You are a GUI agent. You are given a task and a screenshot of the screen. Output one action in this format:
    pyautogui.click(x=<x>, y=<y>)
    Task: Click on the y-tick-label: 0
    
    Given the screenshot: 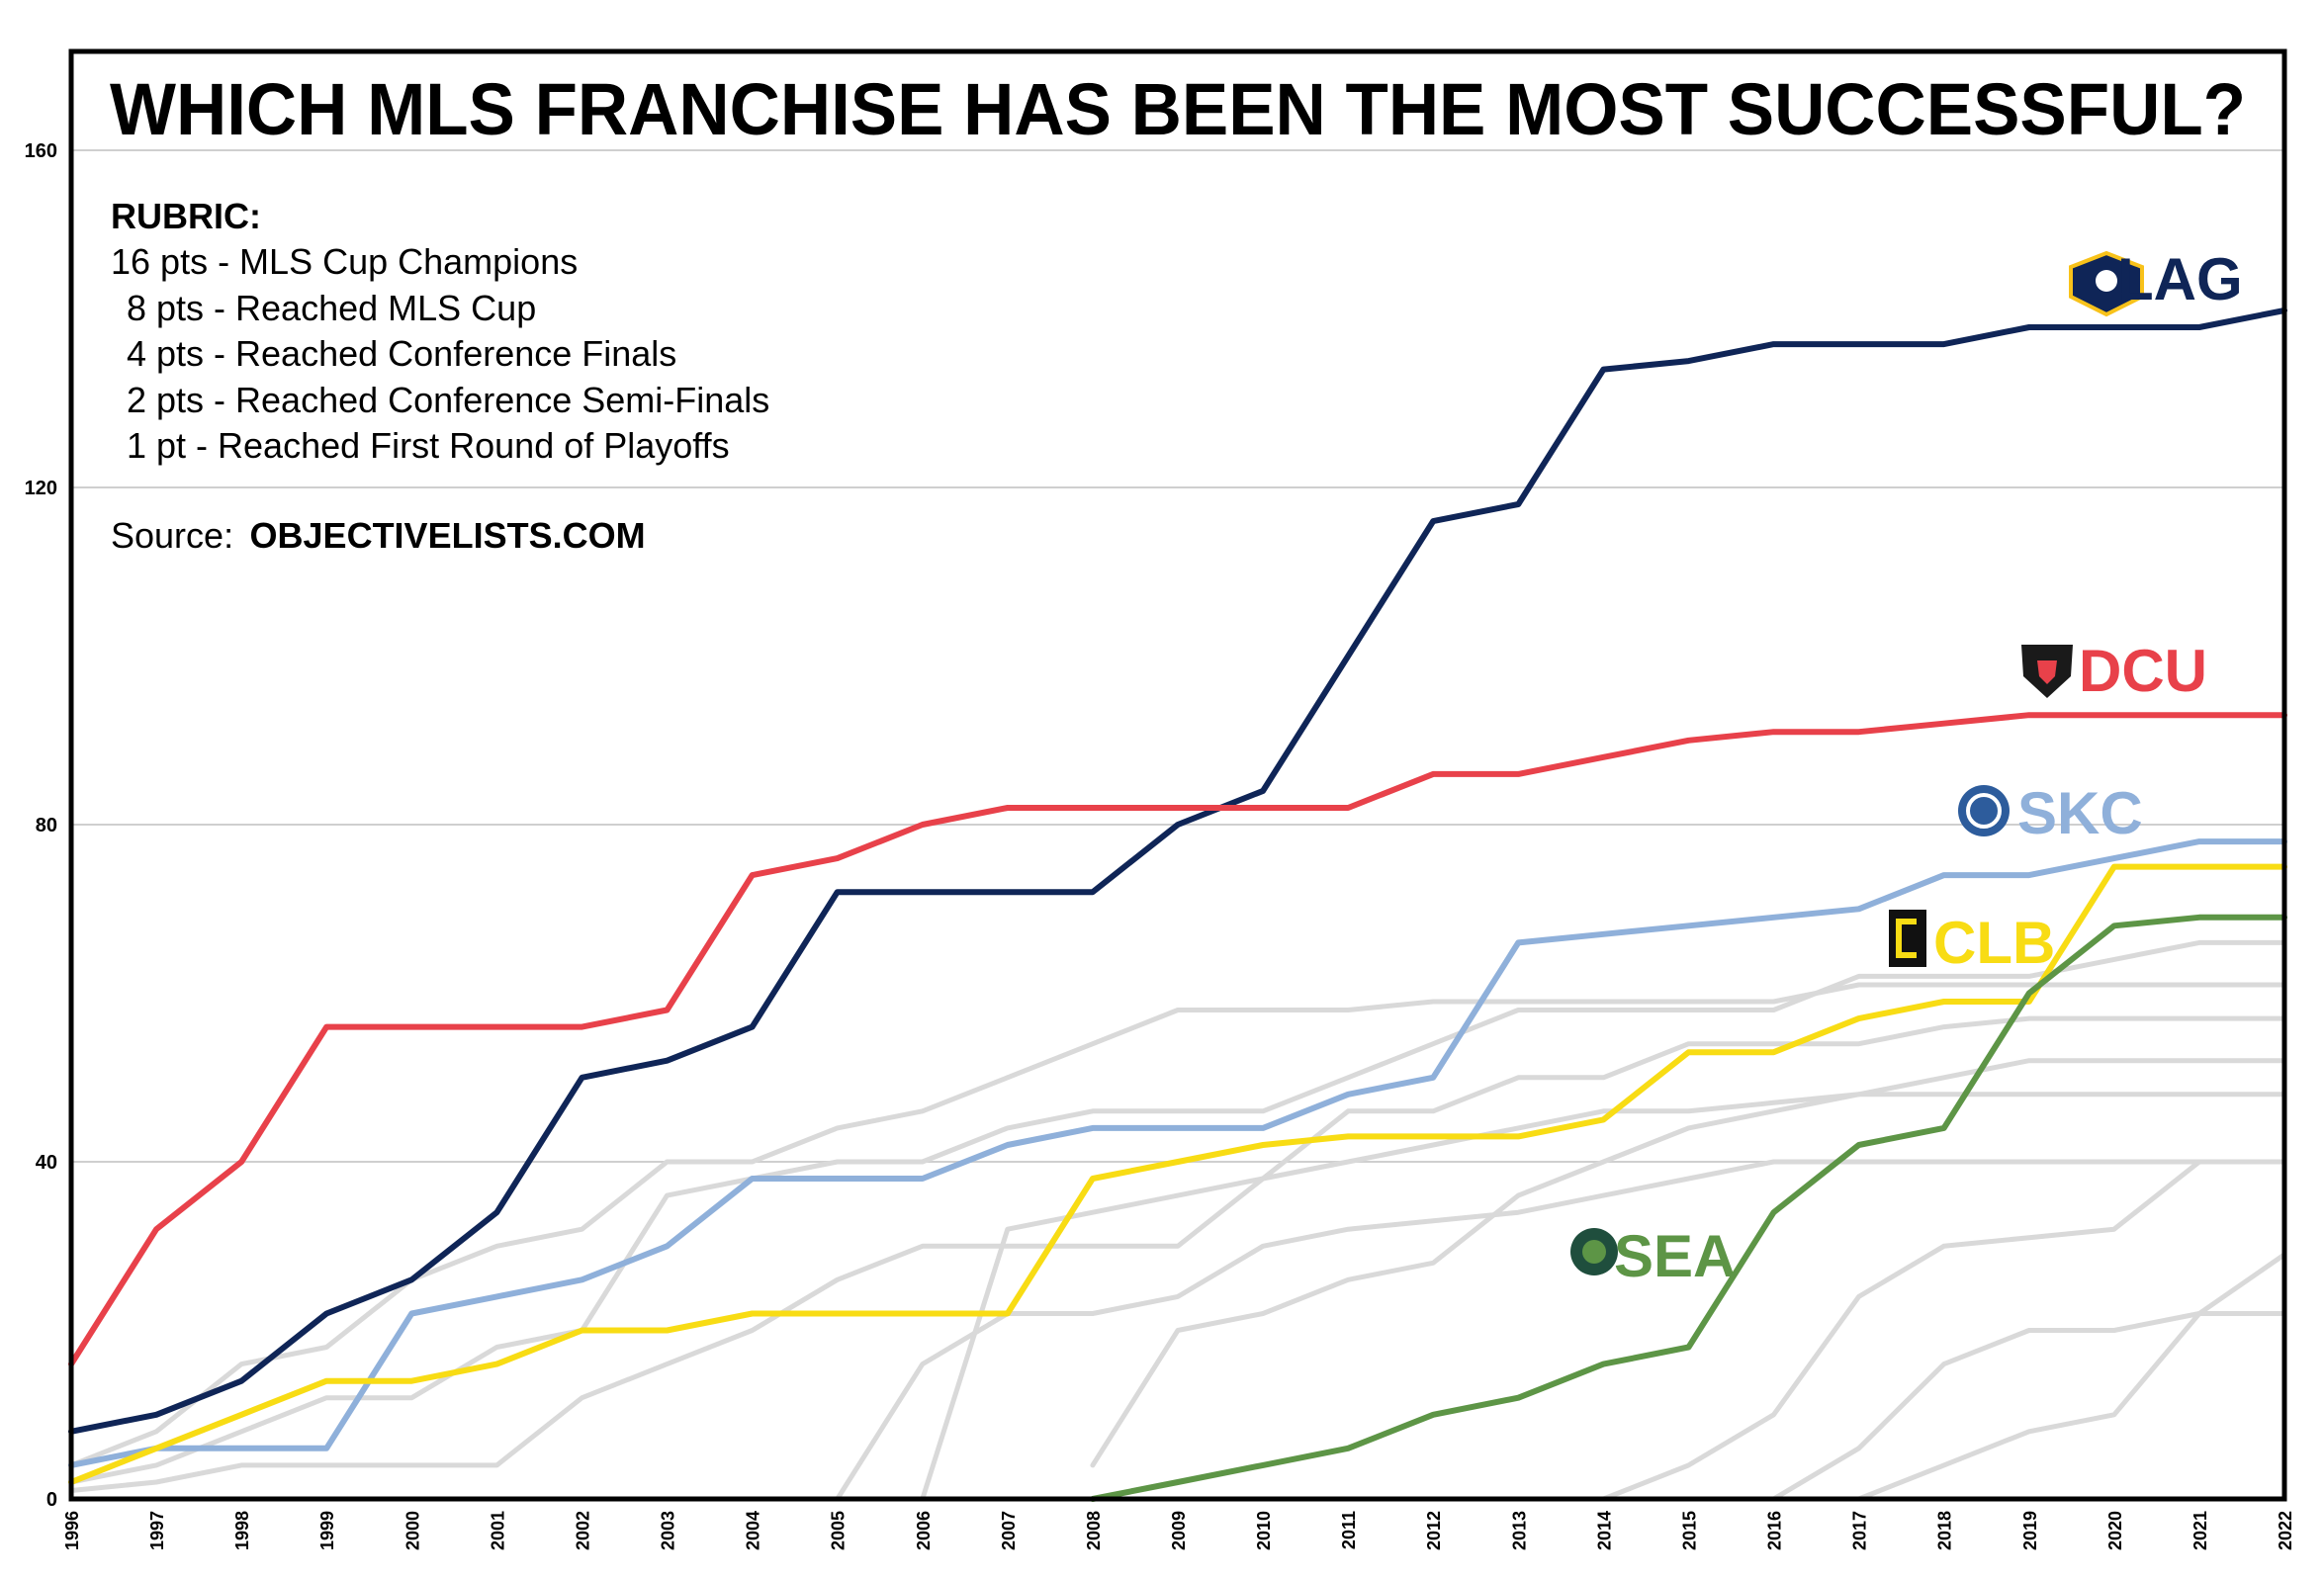 What is the action you would take?
    pyautogui.click(x=51, y=1500)
    